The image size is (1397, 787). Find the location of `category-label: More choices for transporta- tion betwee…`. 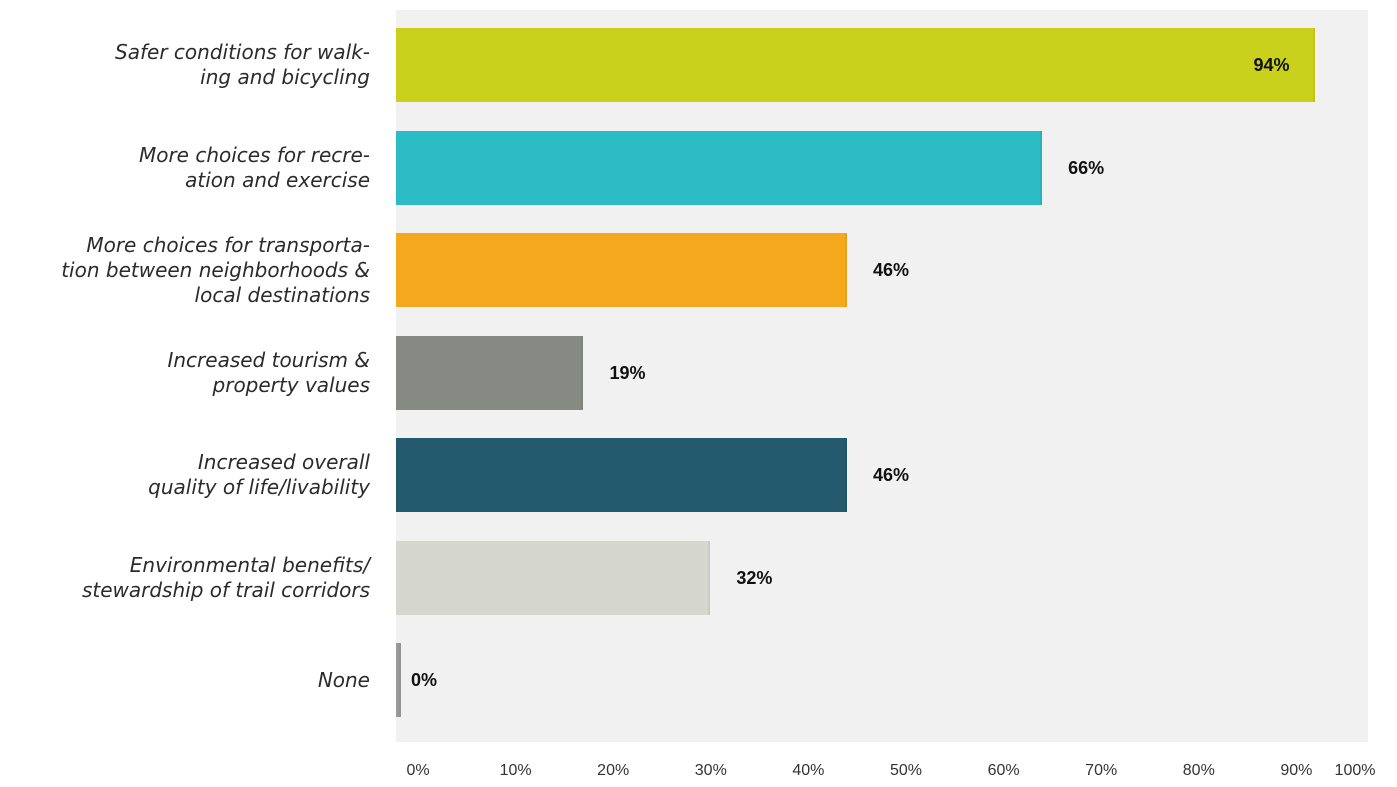

category-label: More choices for transporta- tion betwee… is located at coordinates (215, 269).